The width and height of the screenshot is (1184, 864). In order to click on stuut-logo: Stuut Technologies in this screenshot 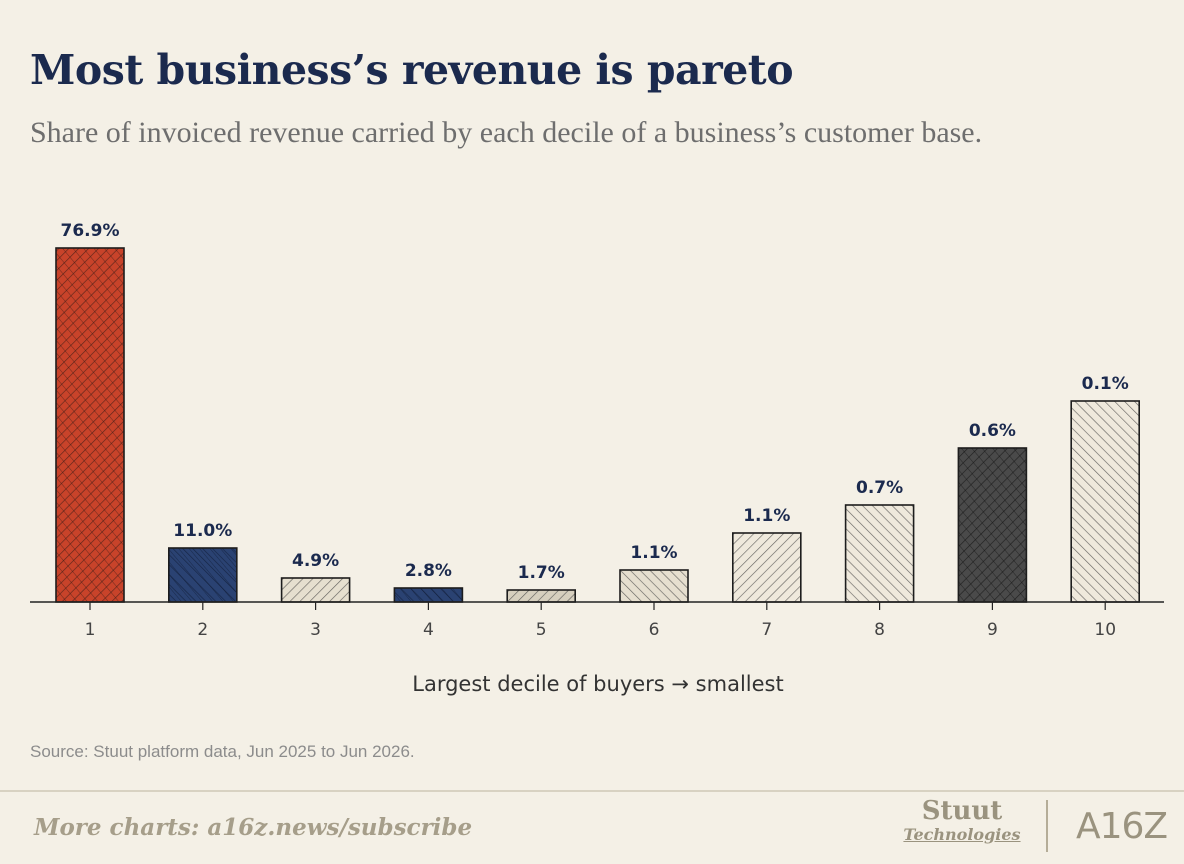, I will do `click(962, 821)`.